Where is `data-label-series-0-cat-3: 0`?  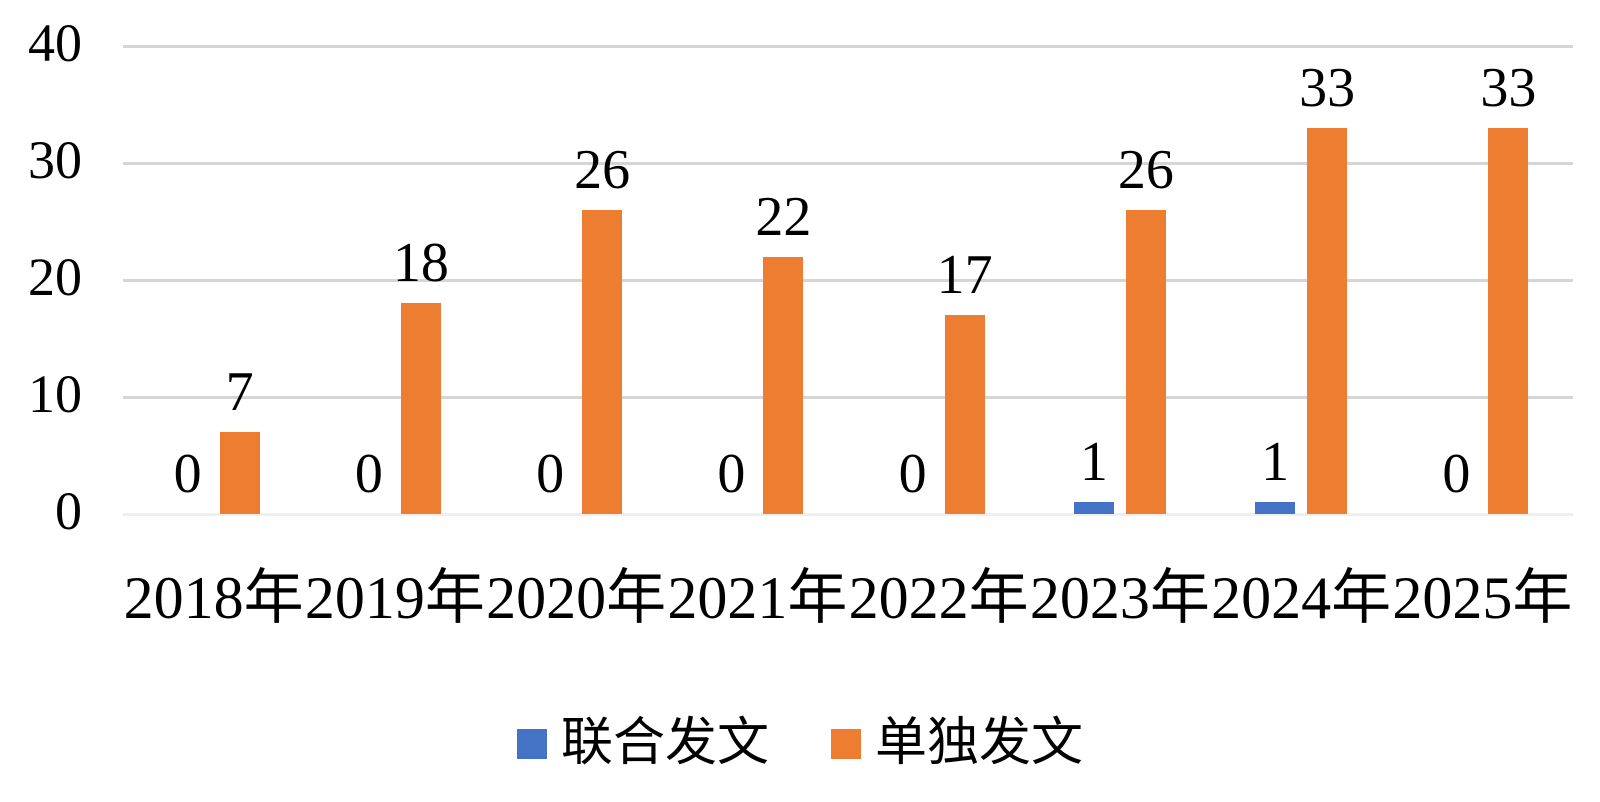 data-label-series-0-cat-3: 0 is located at coordinates (731, 474).